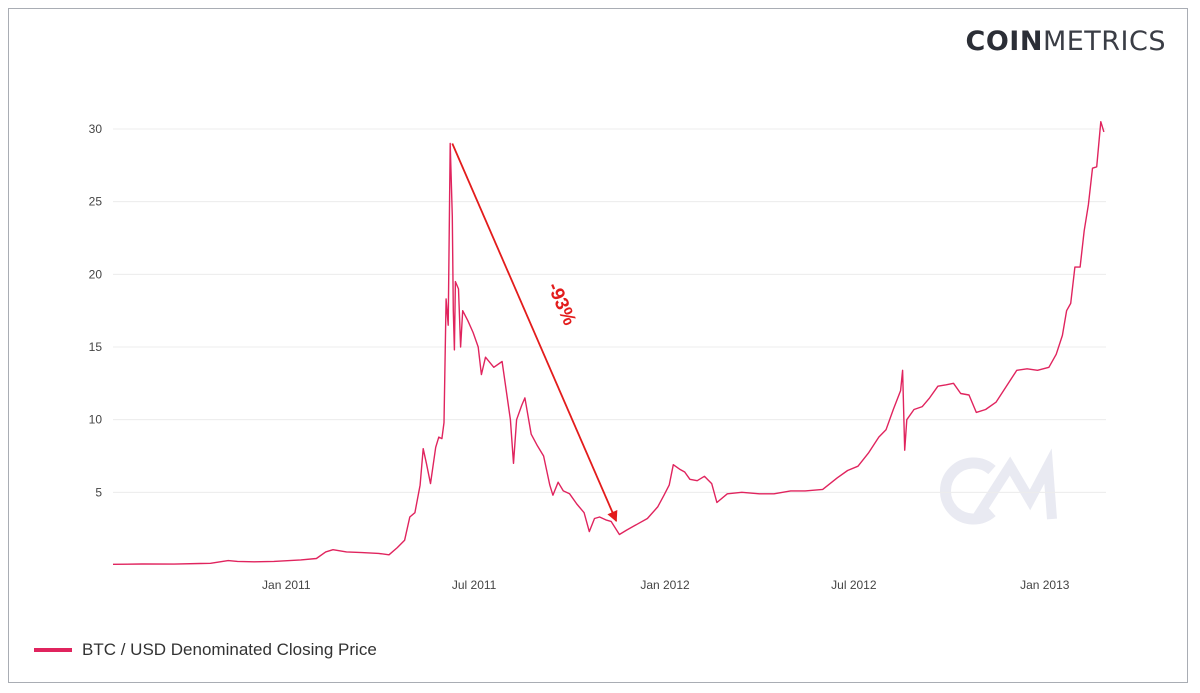  What do you see at coordinates (854, 585) in the screenshot?
I see `x-tick-label: Jul 2012` at bounding box center [854, 585].